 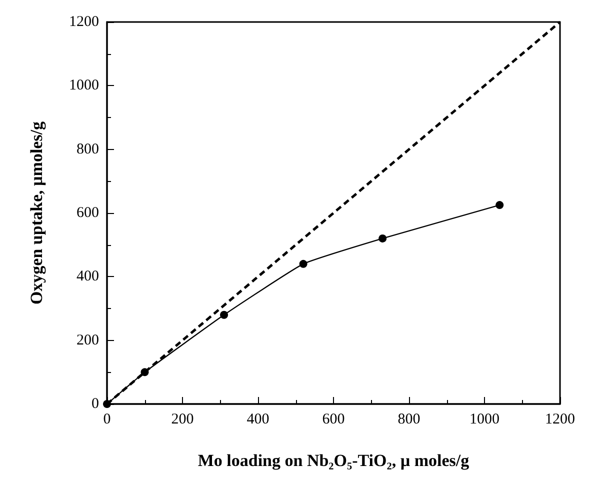 What do you see at coordinates (95, 404) in the screenshot?
I see `y-tick-label: 0` at bounding box center [95, 404].